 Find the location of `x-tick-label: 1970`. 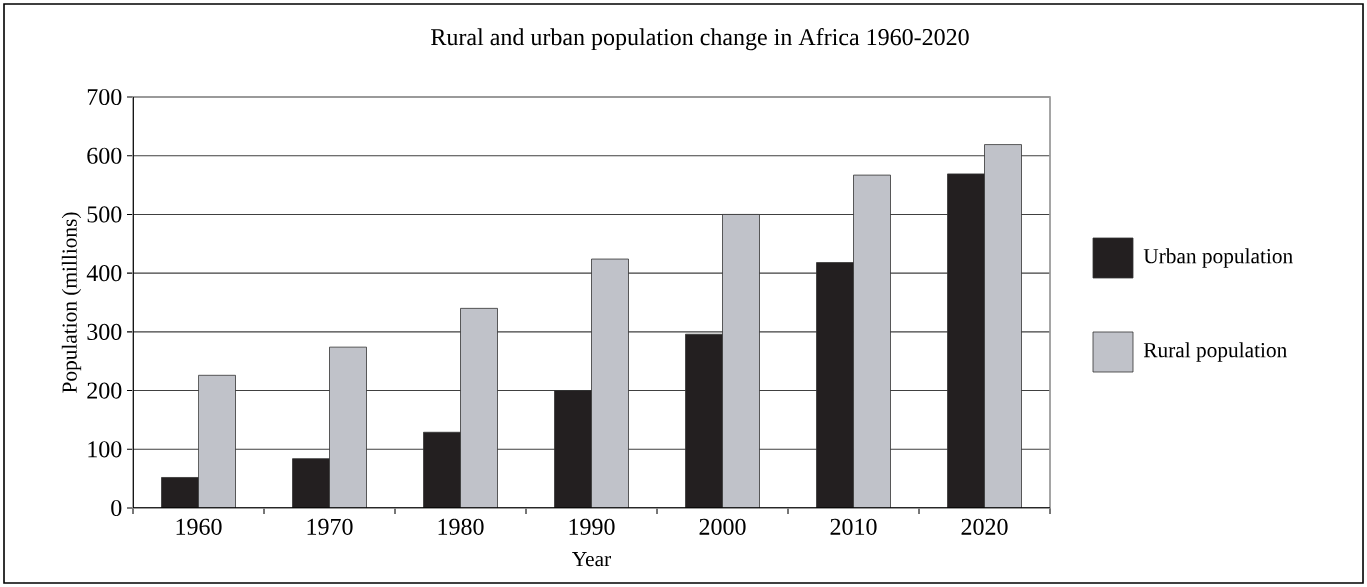

x-tick-label: 1970 is located at coordinates (330, 526).